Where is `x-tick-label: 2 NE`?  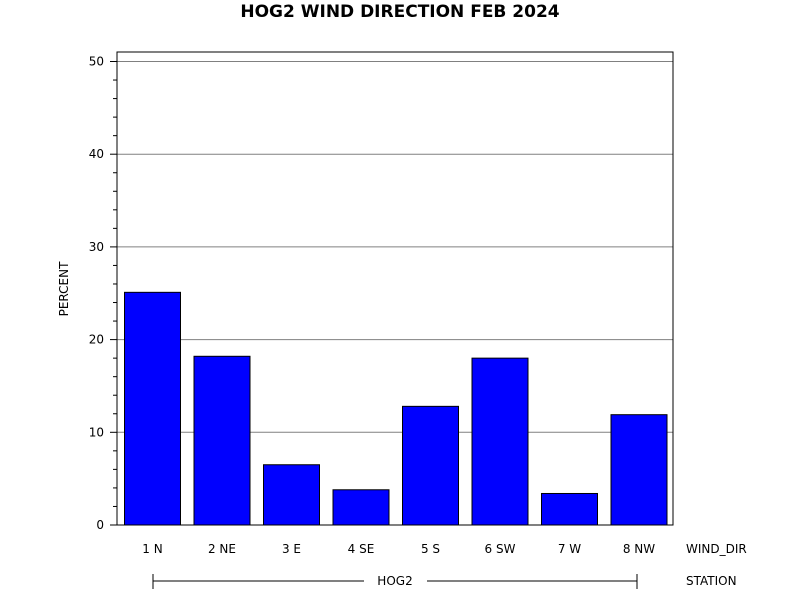 x-tick-label: 2 NE is located at coordinates (222, 549).